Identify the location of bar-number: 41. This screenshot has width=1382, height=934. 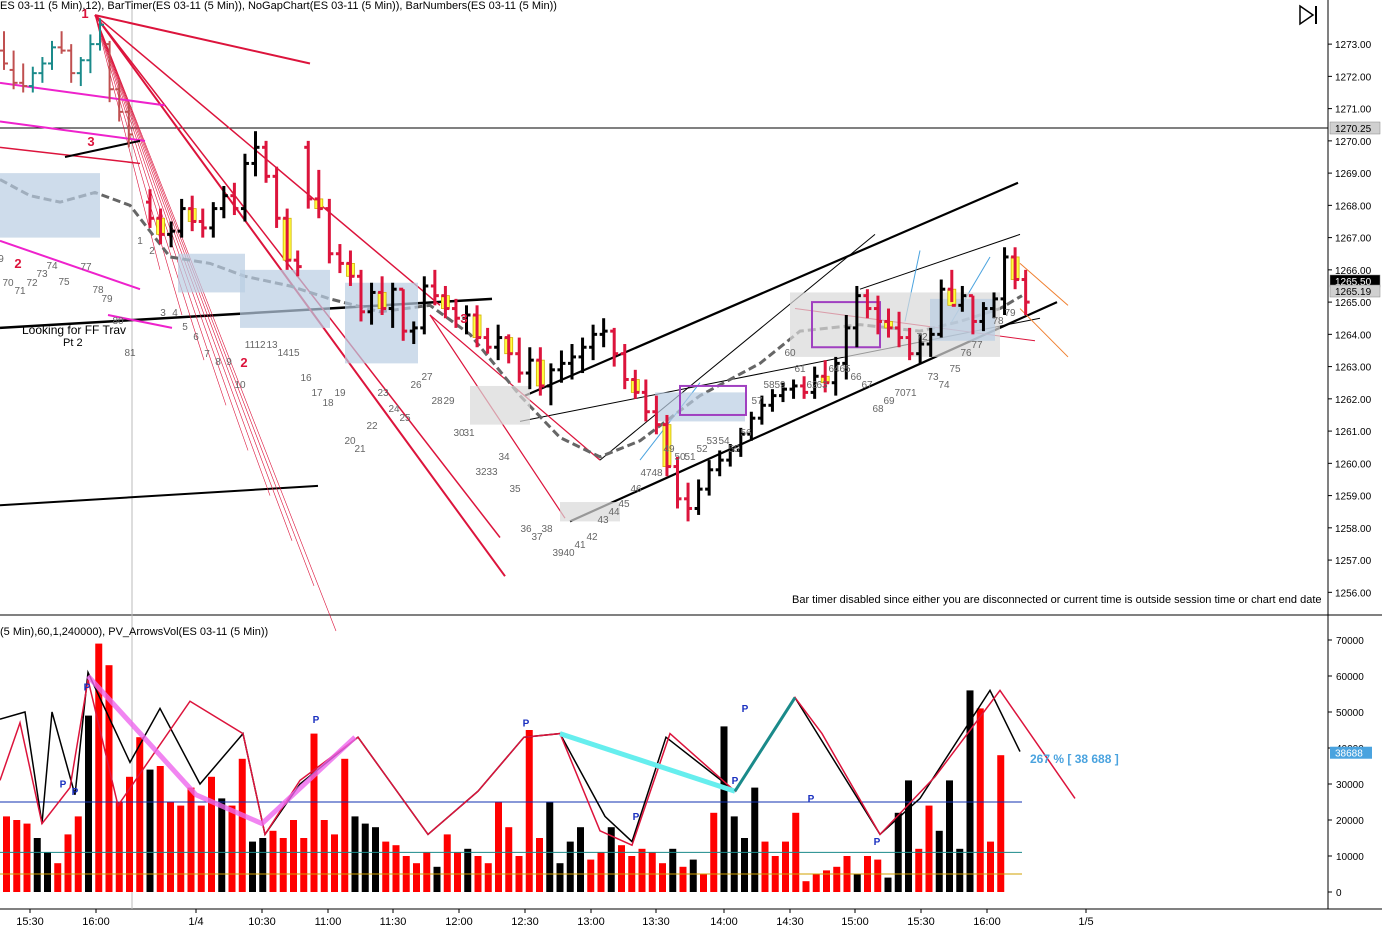
(580, 545).